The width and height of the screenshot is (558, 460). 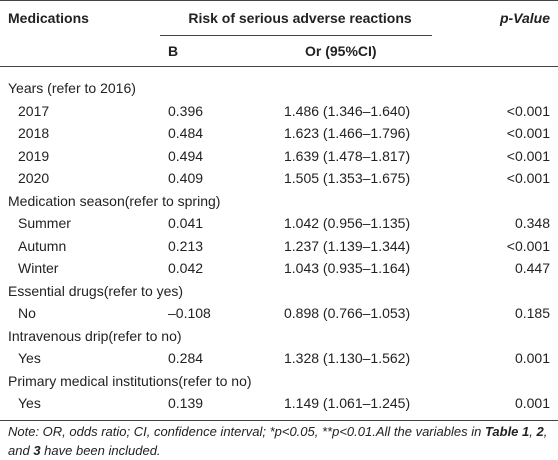 What do you see at coordinates (186, 110) in the screenshot?
I see `b-value: 0.396` at bounding box center [186, 110].